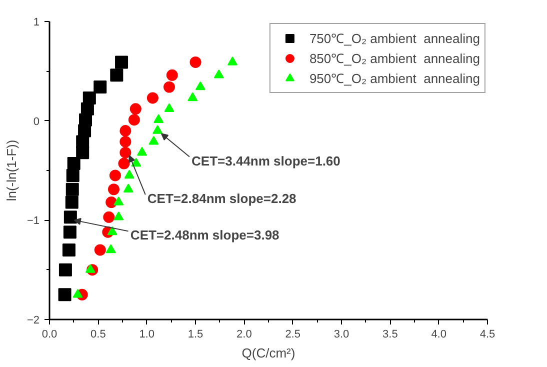 The width and height of the screenshot is (547, 367). Describe the element at coordinates (390, 334) in the screenshot. I see `x-tick-label: 3.5` at that location.